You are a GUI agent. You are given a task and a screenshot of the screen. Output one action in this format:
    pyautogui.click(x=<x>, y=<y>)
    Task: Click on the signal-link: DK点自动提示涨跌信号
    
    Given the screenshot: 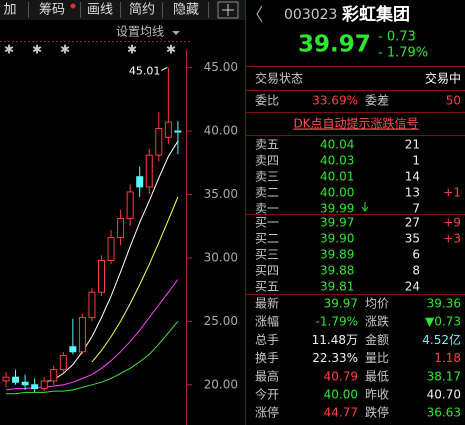 What is the action you would take?
    pyautogui.click(x=355, y=123)
    